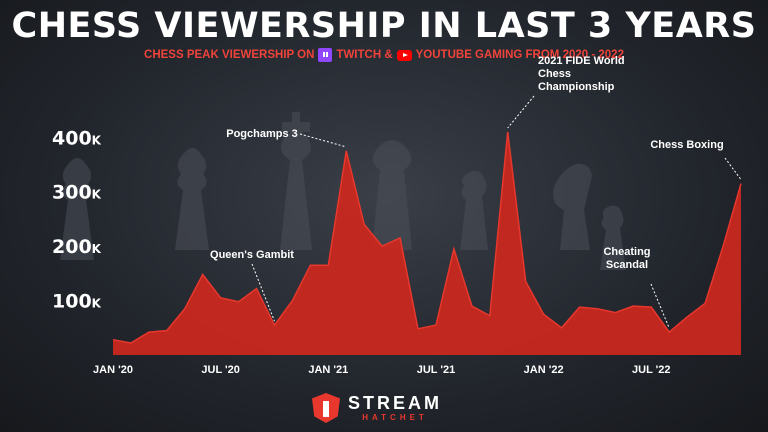  What do you see at coordinates (328, 370) in the screenshot?
I see `x-tick-label: JAN '21` at bounding box center [328, 370].